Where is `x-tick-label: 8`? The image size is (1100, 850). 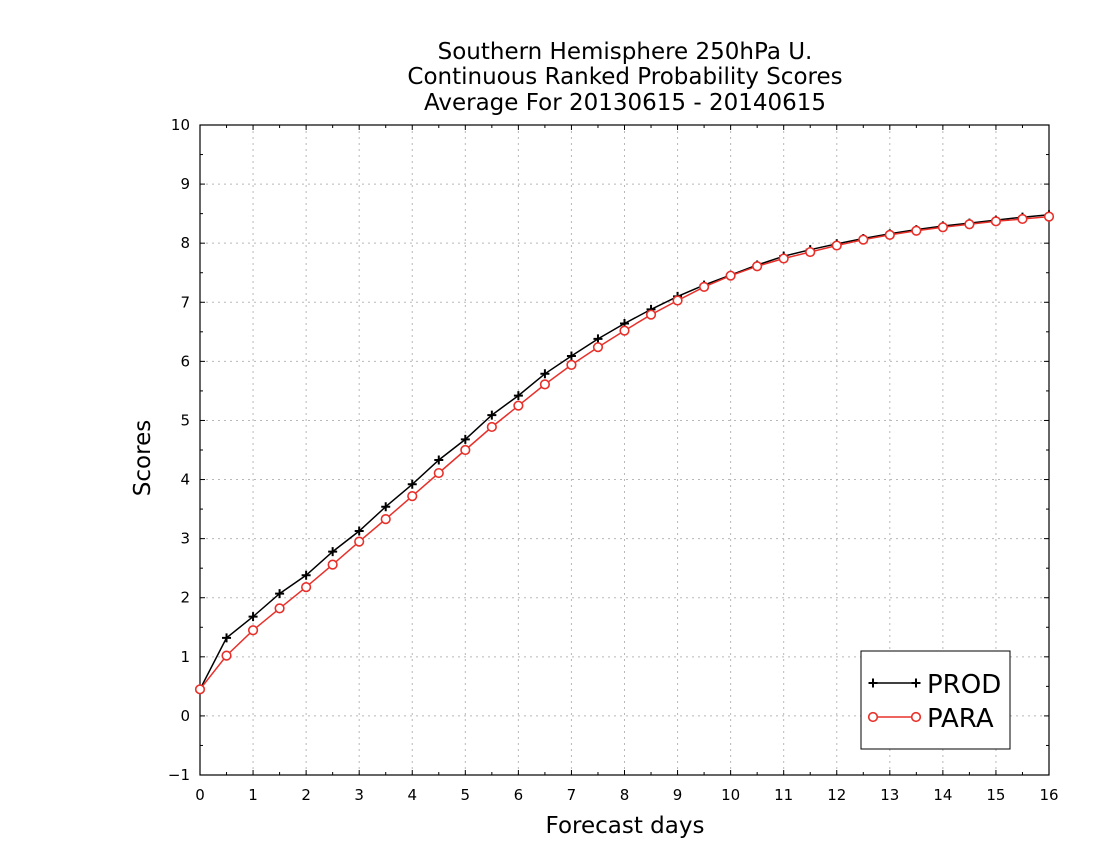 x-tick-label: 8 is located at coordinates (625, 795).